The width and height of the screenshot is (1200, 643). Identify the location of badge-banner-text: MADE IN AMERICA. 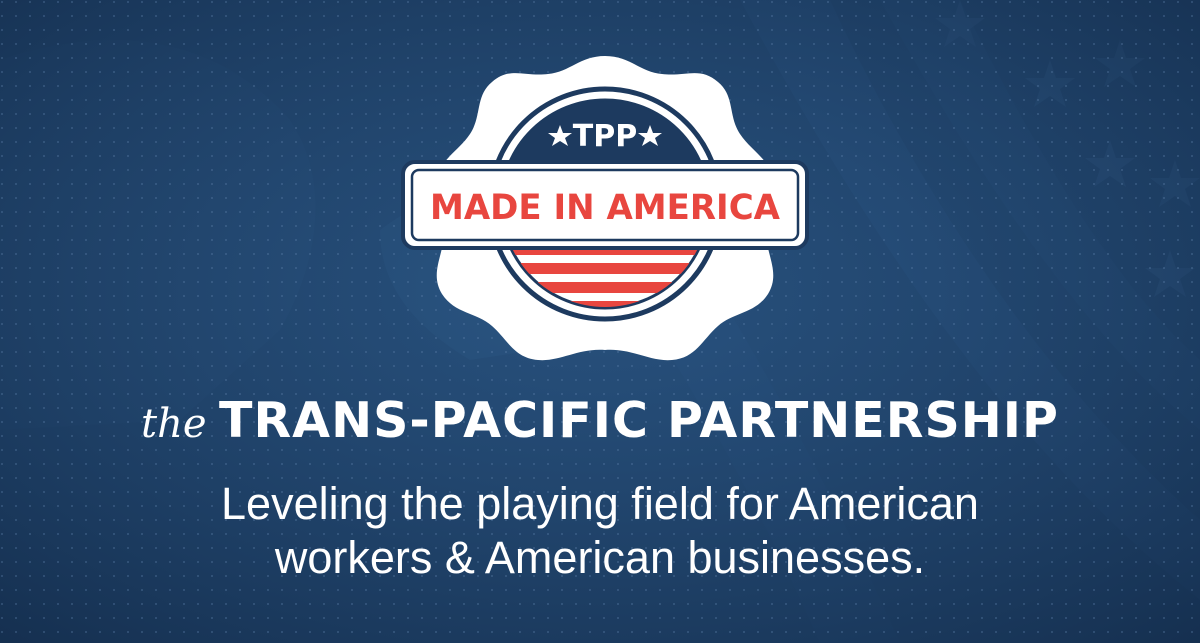
(605, 208).